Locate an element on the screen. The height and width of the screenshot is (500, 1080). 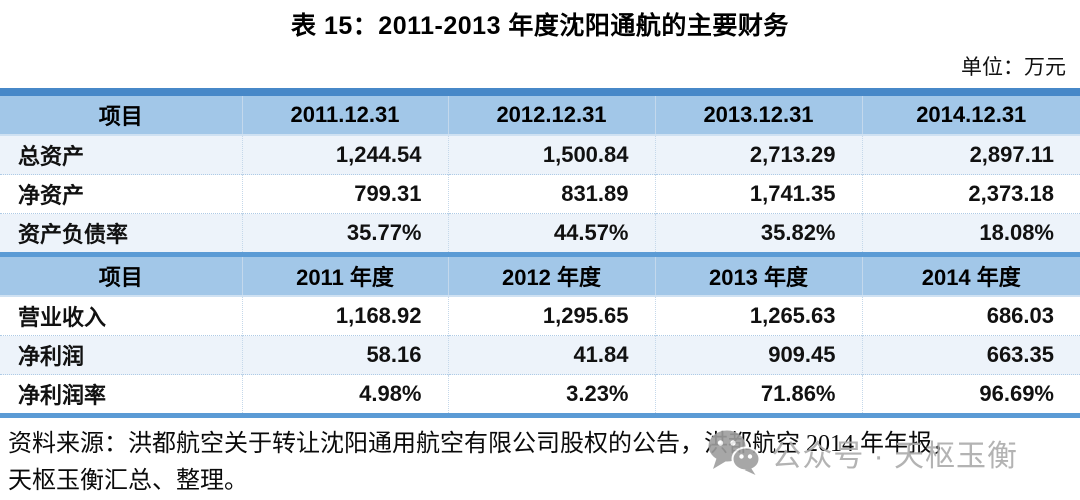
row-label: 净利润率 is located at coordinates (121, 395).